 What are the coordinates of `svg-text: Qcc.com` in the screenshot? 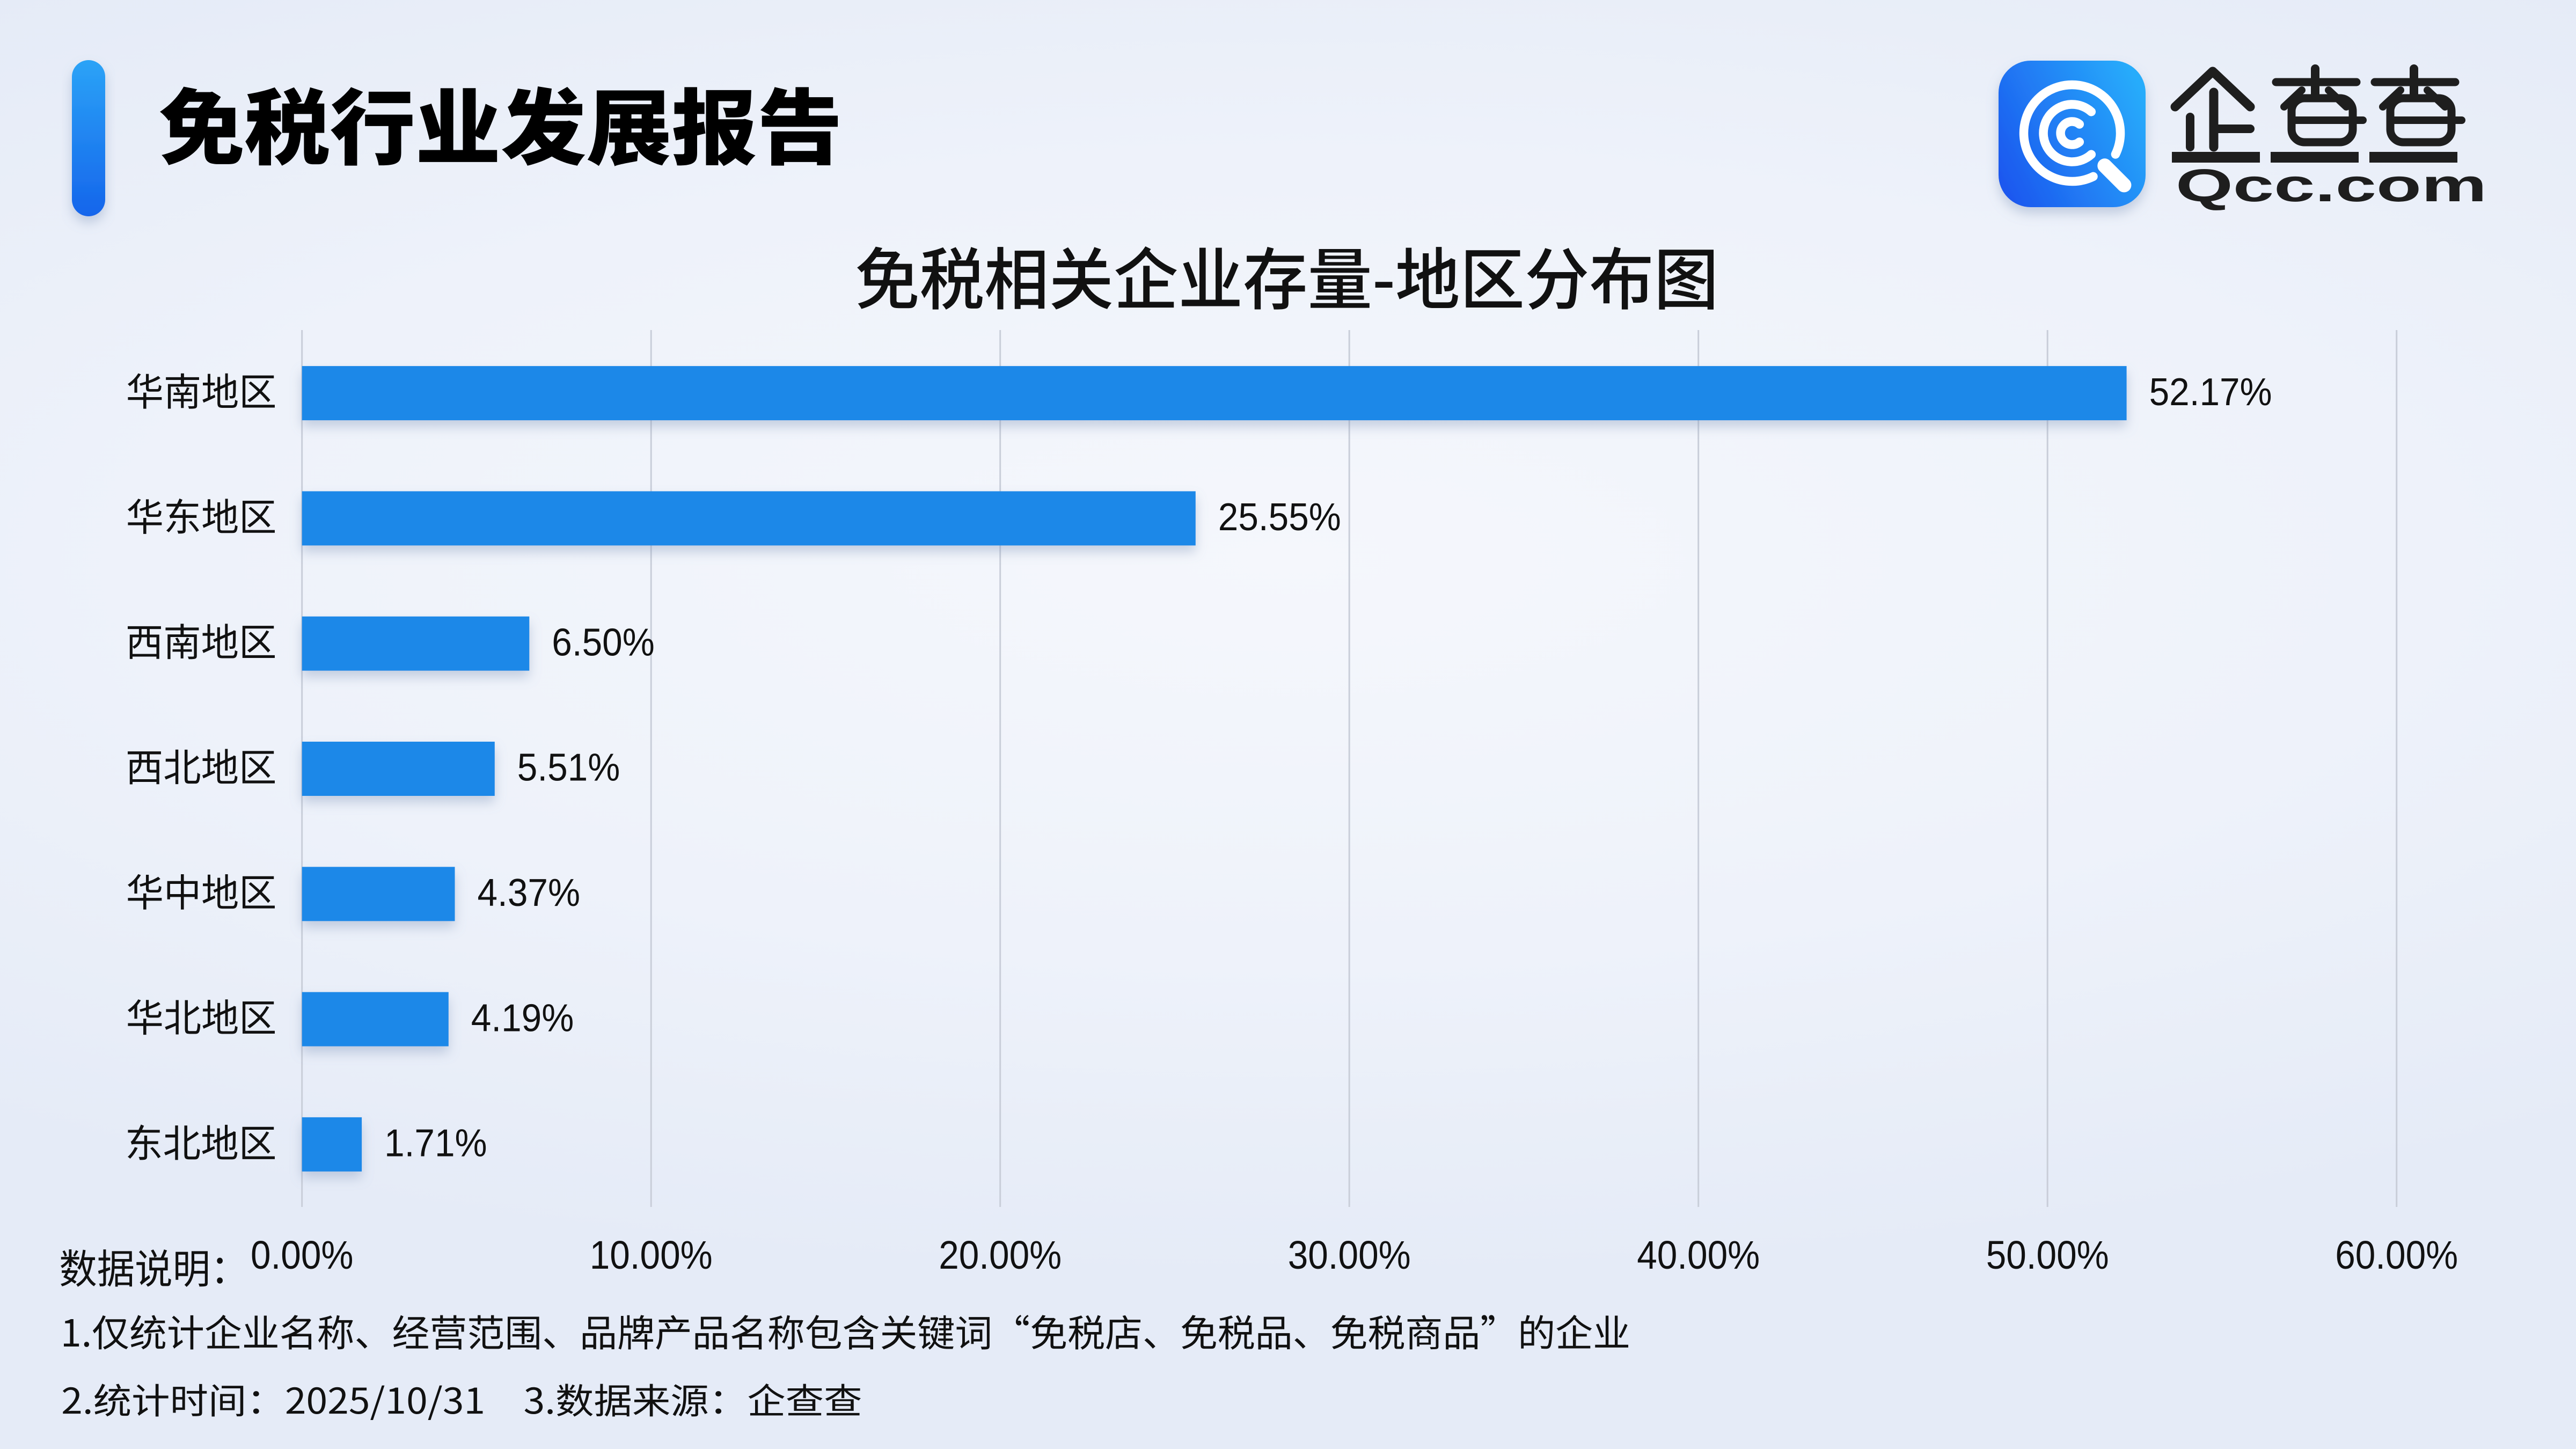 It's located at (2331, 185).